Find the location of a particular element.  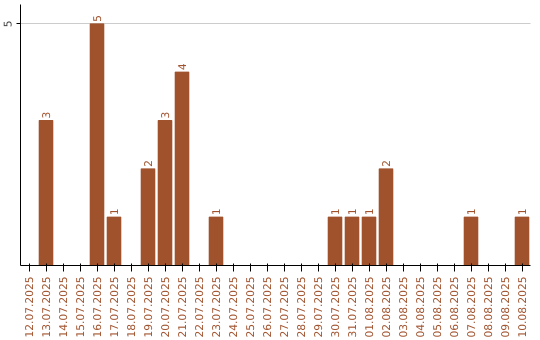

x-tick-label: 29.07.2025 is located at coordinates (318, 307).